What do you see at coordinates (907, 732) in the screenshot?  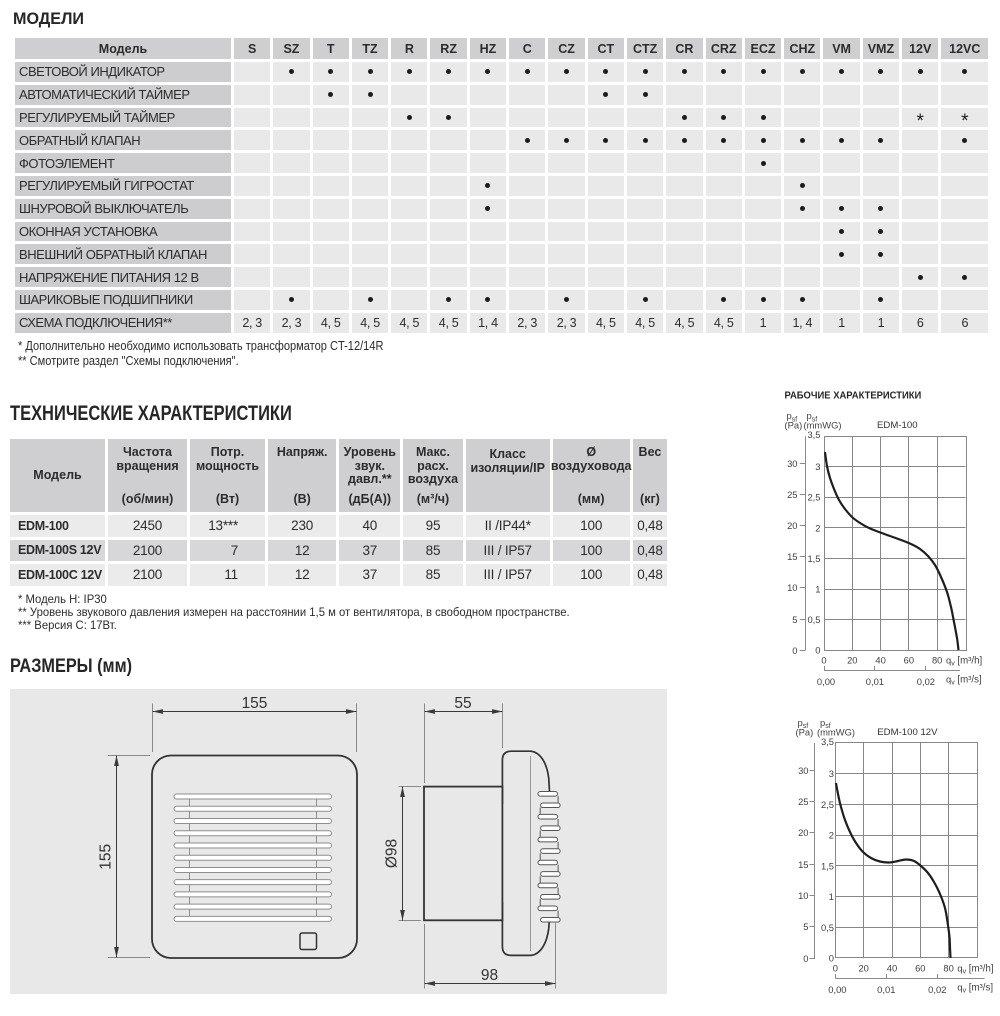 I see `svg-text: EDM-100 12V` at bounding box center [907, 732].